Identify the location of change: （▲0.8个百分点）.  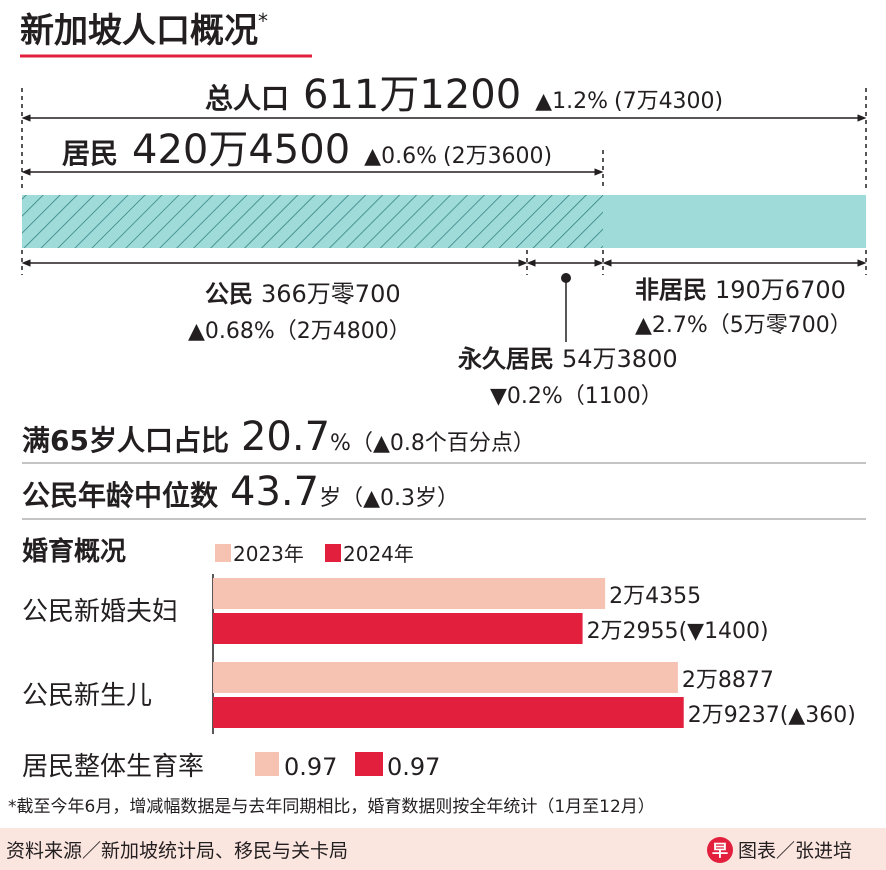
(443, 443).